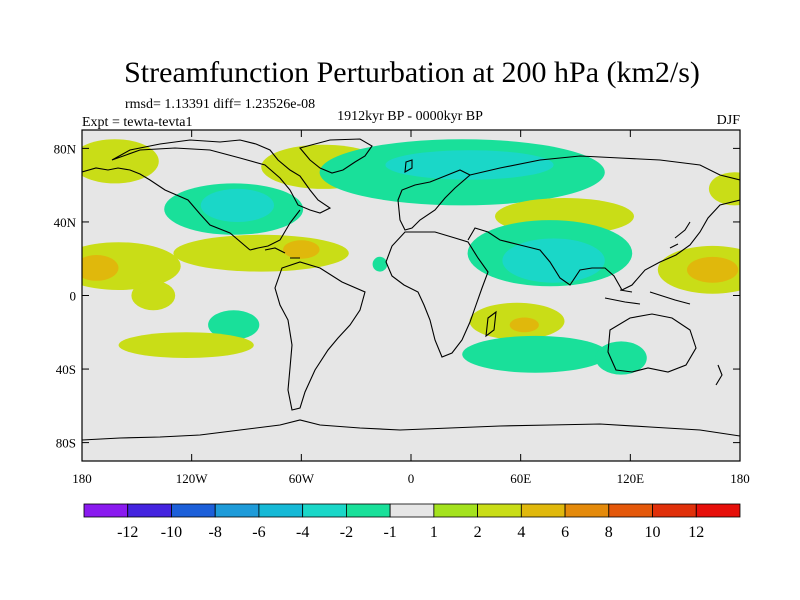 This screenshot has width=800, height=600. I want to click on anomaly-far-east-positive, so click(724, 189).